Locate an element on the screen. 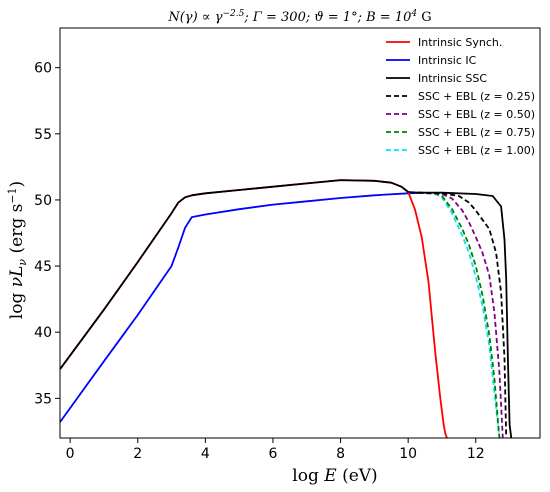 The width and height of the screenshot is (550, 492). y-tick-label: 60 is located at coordinates (43, 69).